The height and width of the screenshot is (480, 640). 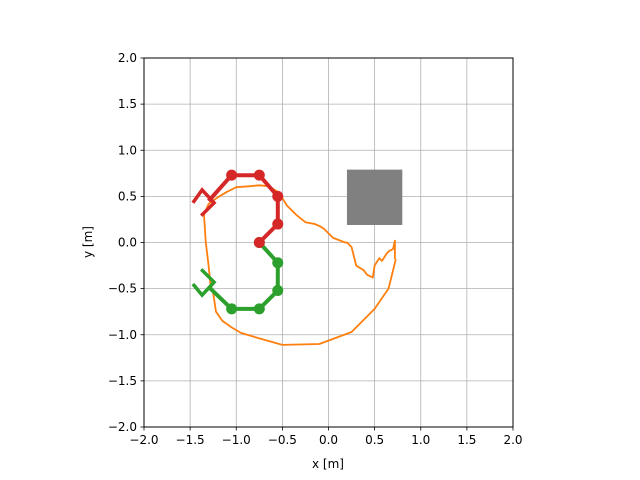 What do you see at coordinates (420, 440) in the screenshot?
I see `x-tick-label: 1.0` at bounding box center [420, 440].